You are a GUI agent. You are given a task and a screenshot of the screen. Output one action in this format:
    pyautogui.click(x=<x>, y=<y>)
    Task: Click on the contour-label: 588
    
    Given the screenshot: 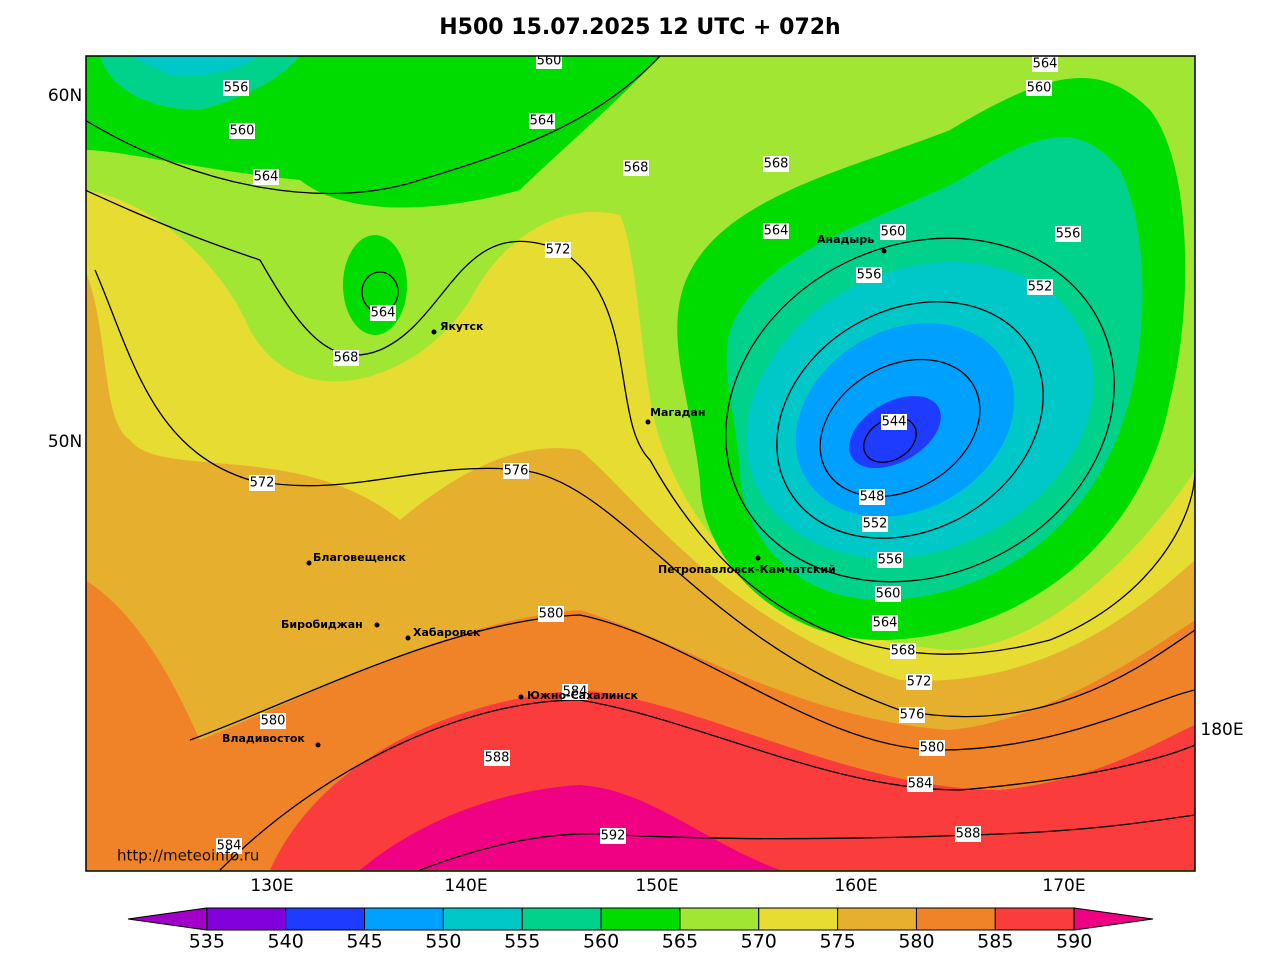 What is the action you would take?
    pyautogui.click(x=968, y=834)
    